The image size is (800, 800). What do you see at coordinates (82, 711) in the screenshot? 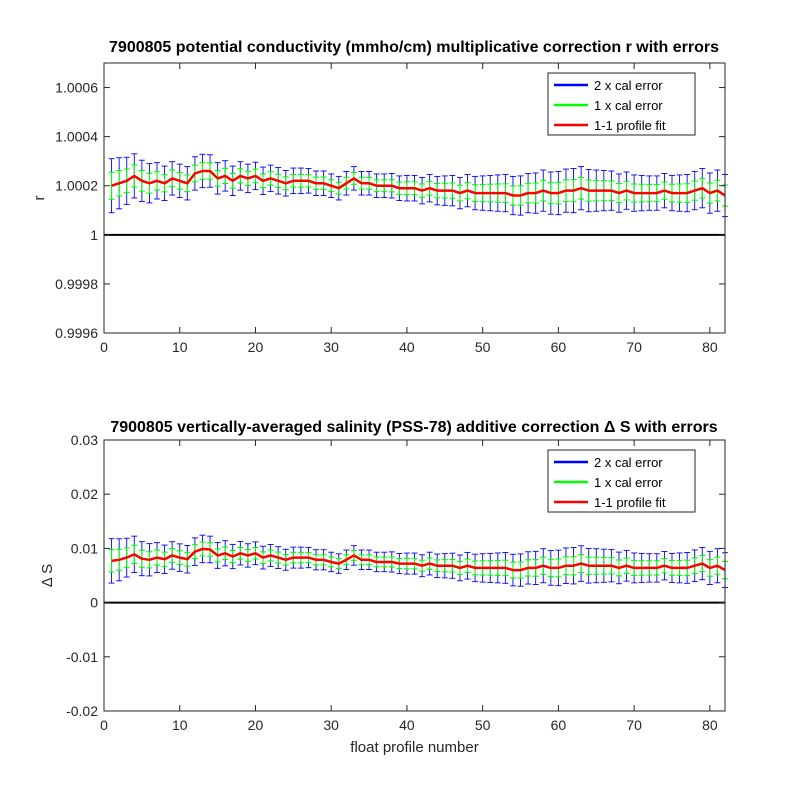
I see `y-tick-label: -0.02` at bounding box center [82, 711].